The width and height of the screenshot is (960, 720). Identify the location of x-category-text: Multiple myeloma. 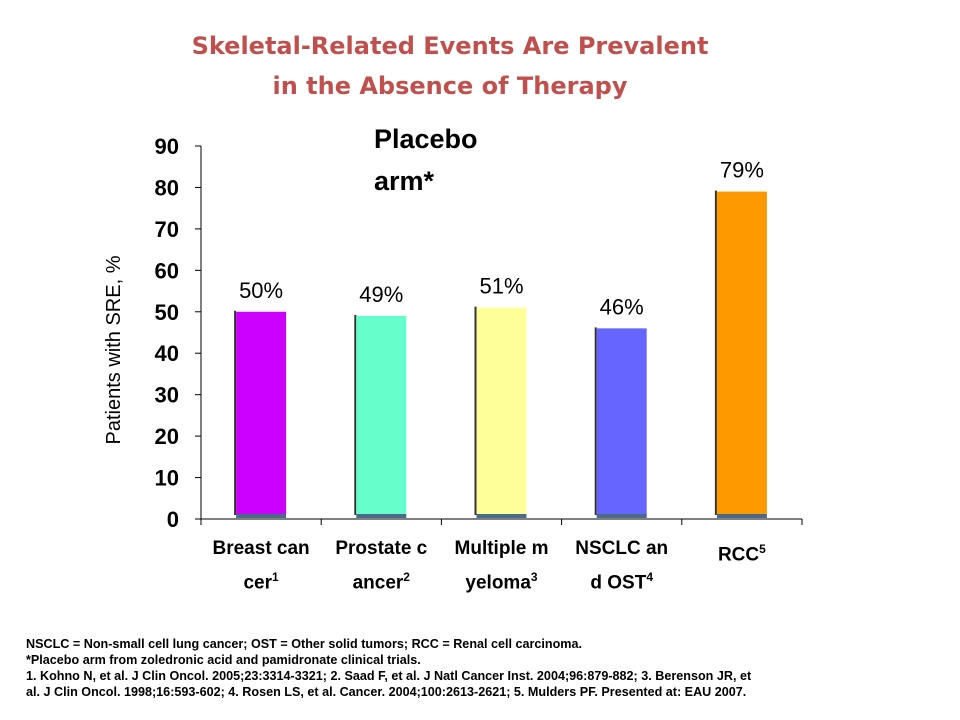
(501, 566).